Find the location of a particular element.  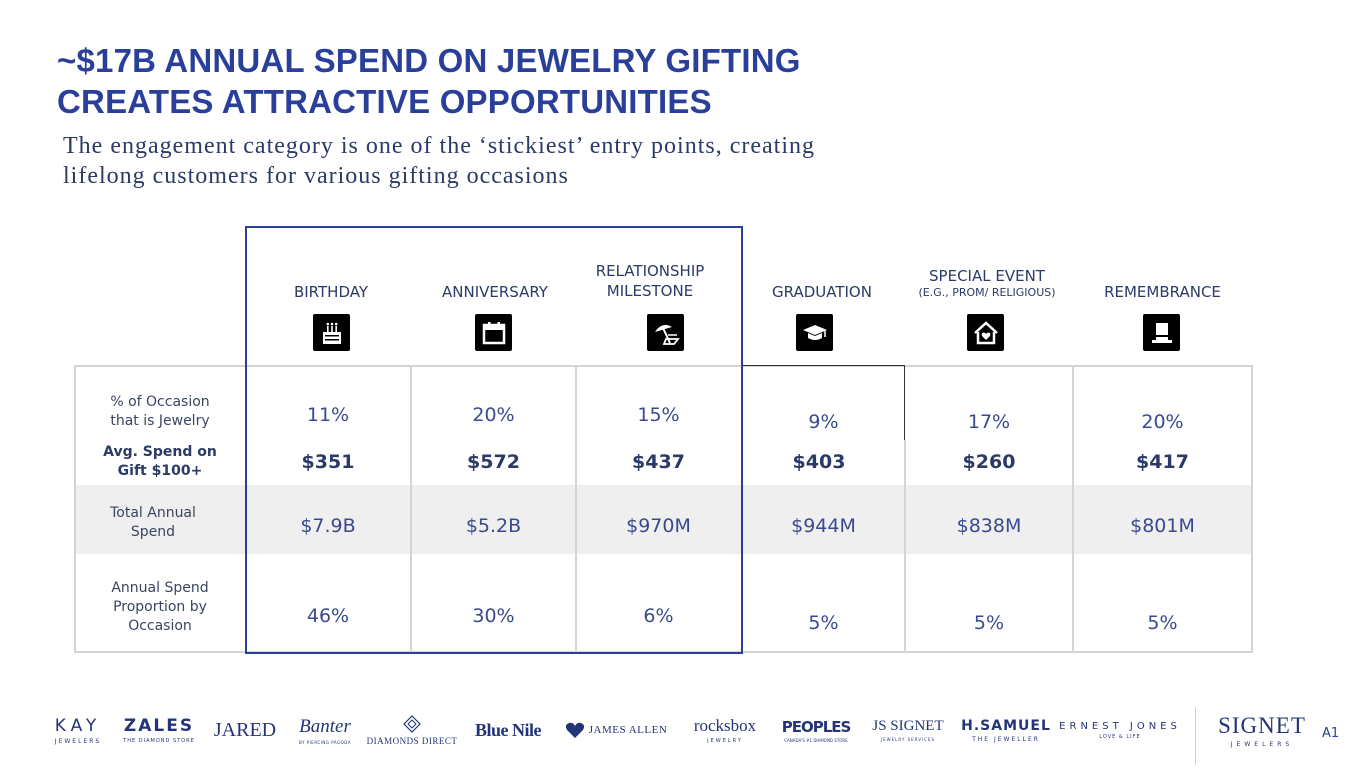

row-label-proportion: Annual Spend Proportion by Occasion is located at coordinates (160, 607).